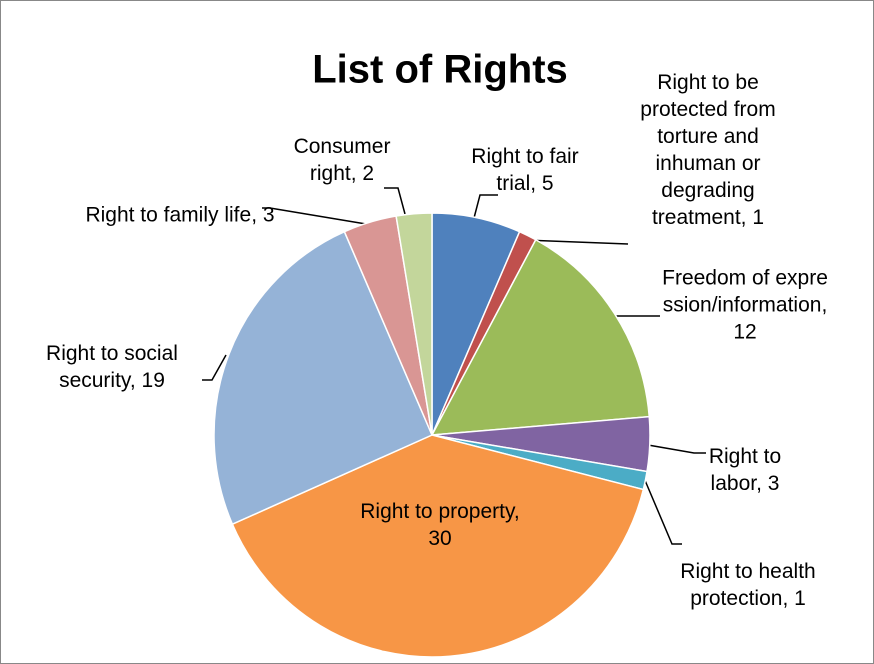 The height and width of the screenshot is (664, 874). I want to click on data-label: Right to labor, 3, so click(745, 470).